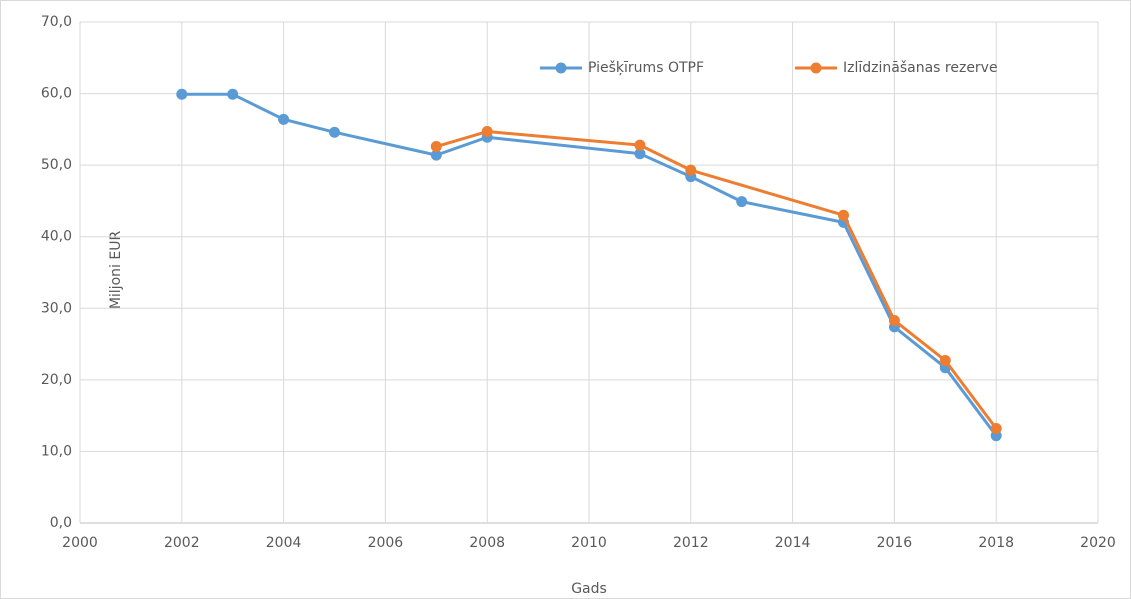  I want to click on legend-label: Piešķīrums OTPF, so click(646, 68).